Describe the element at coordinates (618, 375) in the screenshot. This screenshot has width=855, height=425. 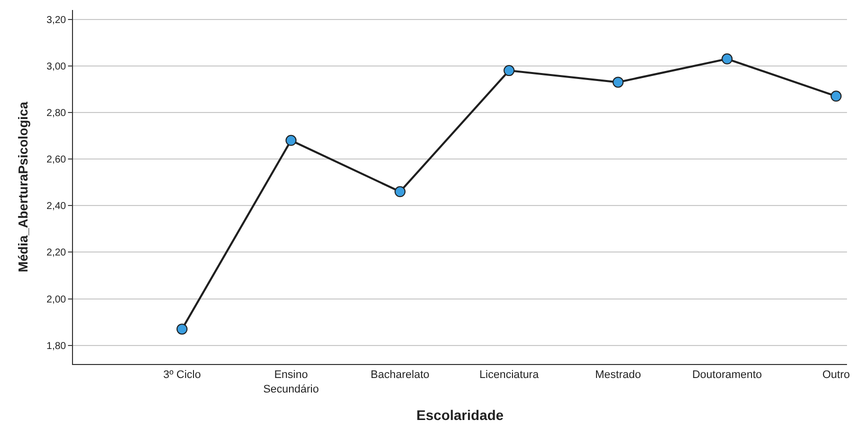
I see `x-tick-label: Mestrado` at that location.